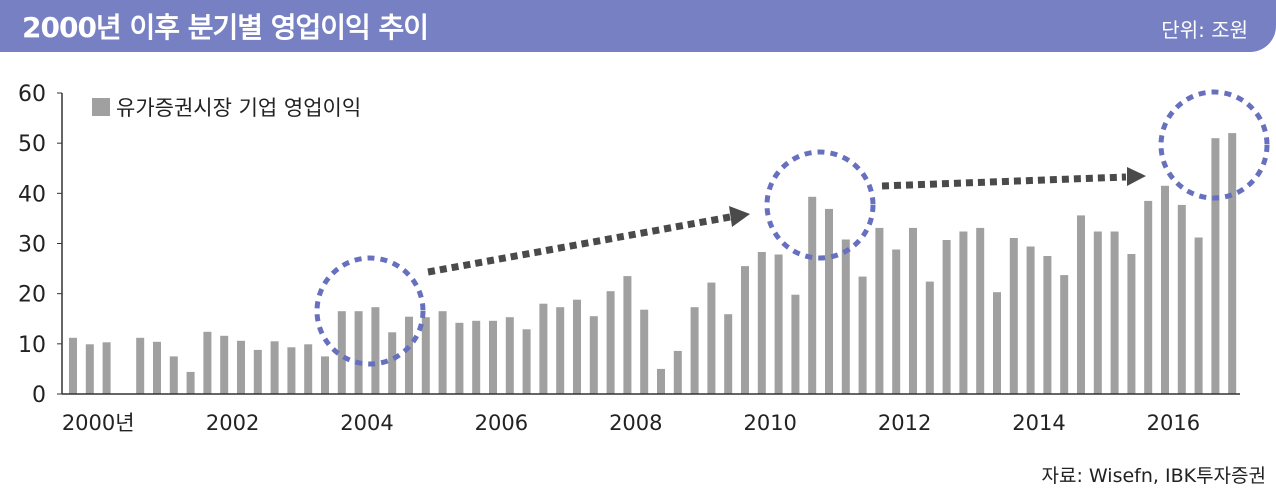 This screenshot has height=492, width=1276. Describe the element at coordinates (32, 94) in the screenshot. I see `y-tick-label: 60` at that location.